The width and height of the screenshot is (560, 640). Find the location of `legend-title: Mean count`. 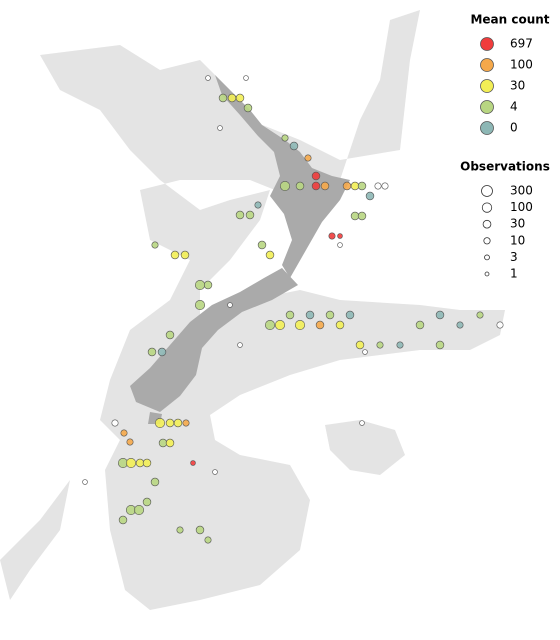

legend-title: Mean count is located at coordinates (509, 20).